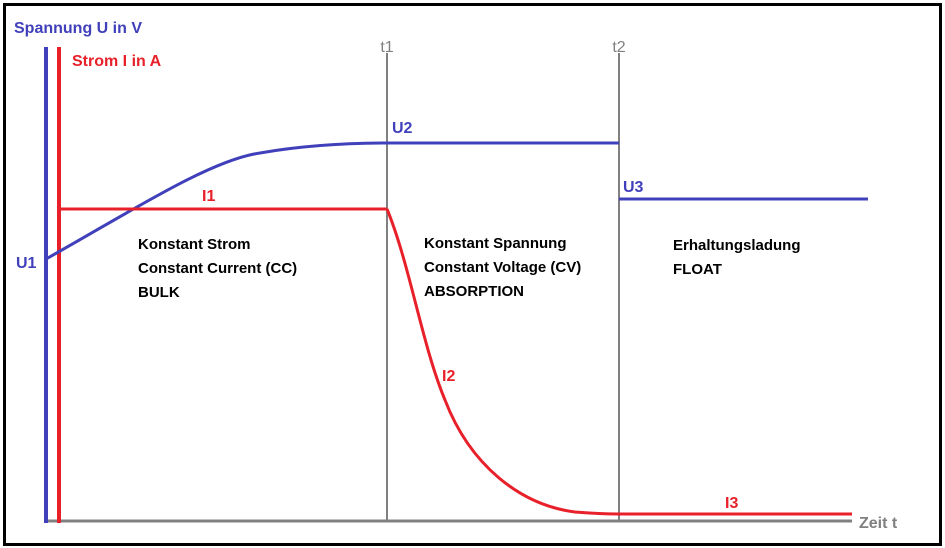  What do you see at coordinates (448, 376) in the screenshot?
I see `i2-label: I2` at bounding box center [448, 376].